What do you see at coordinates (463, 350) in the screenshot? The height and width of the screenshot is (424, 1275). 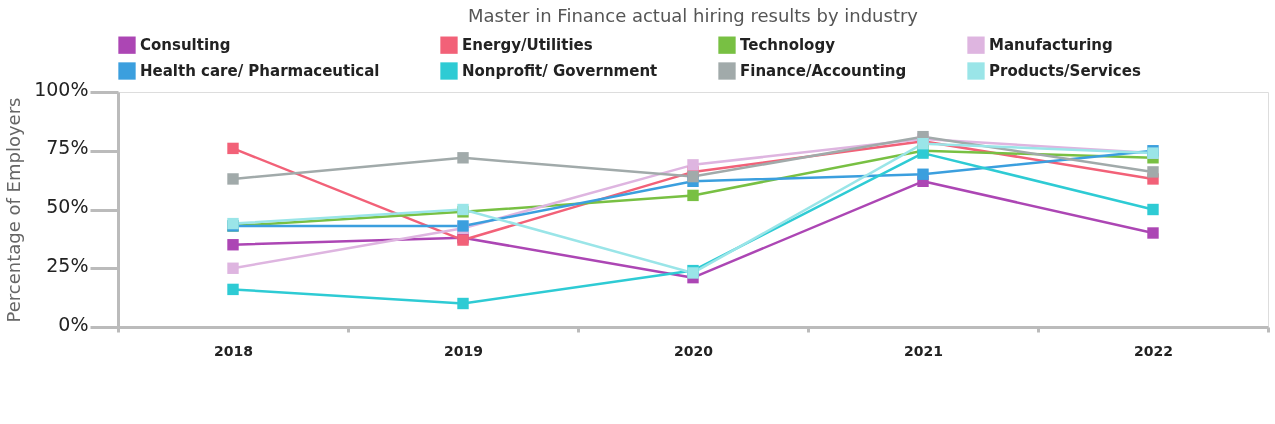 I see `x-tick-label: 2019` at bounding box center [463, 350].